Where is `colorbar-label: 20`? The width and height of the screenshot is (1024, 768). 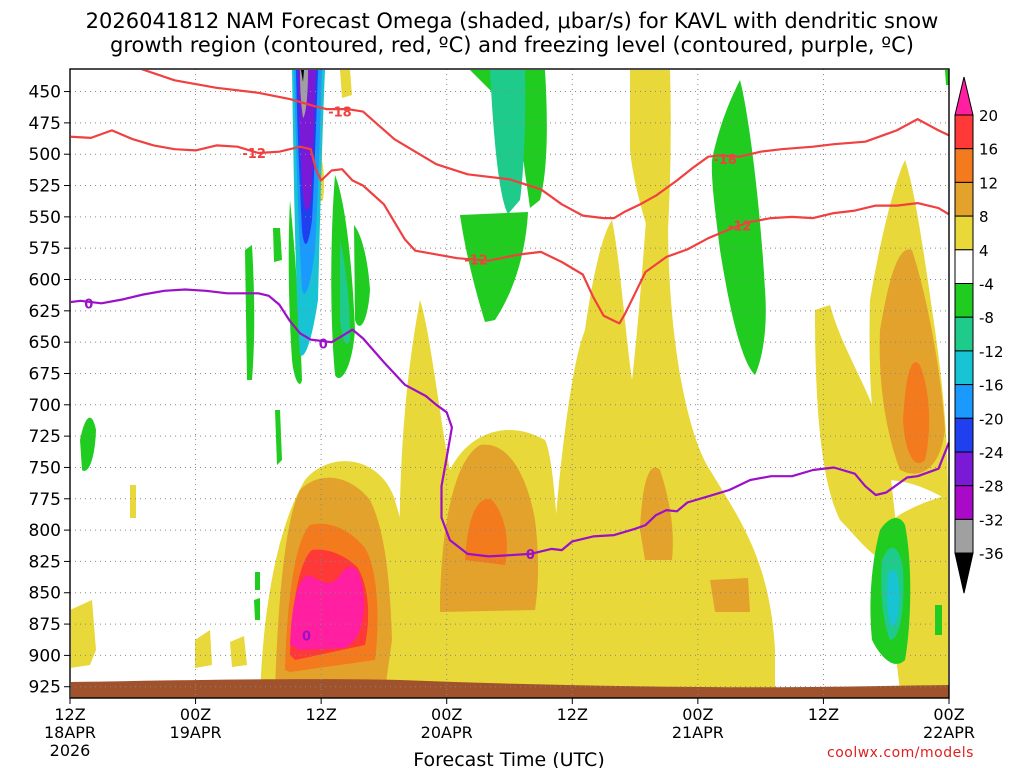
colorbar-label: 20 is located at coordinates (988, 116).